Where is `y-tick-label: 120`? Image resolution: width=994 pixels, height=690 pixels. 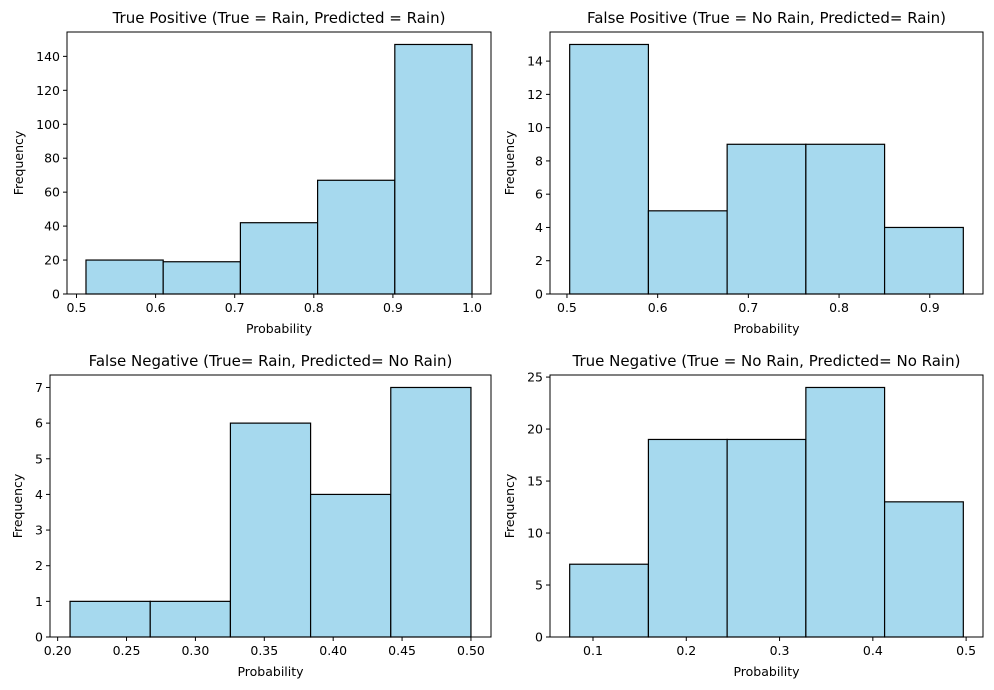 y-tick-label: 120 is located at coordinates (48, 90).